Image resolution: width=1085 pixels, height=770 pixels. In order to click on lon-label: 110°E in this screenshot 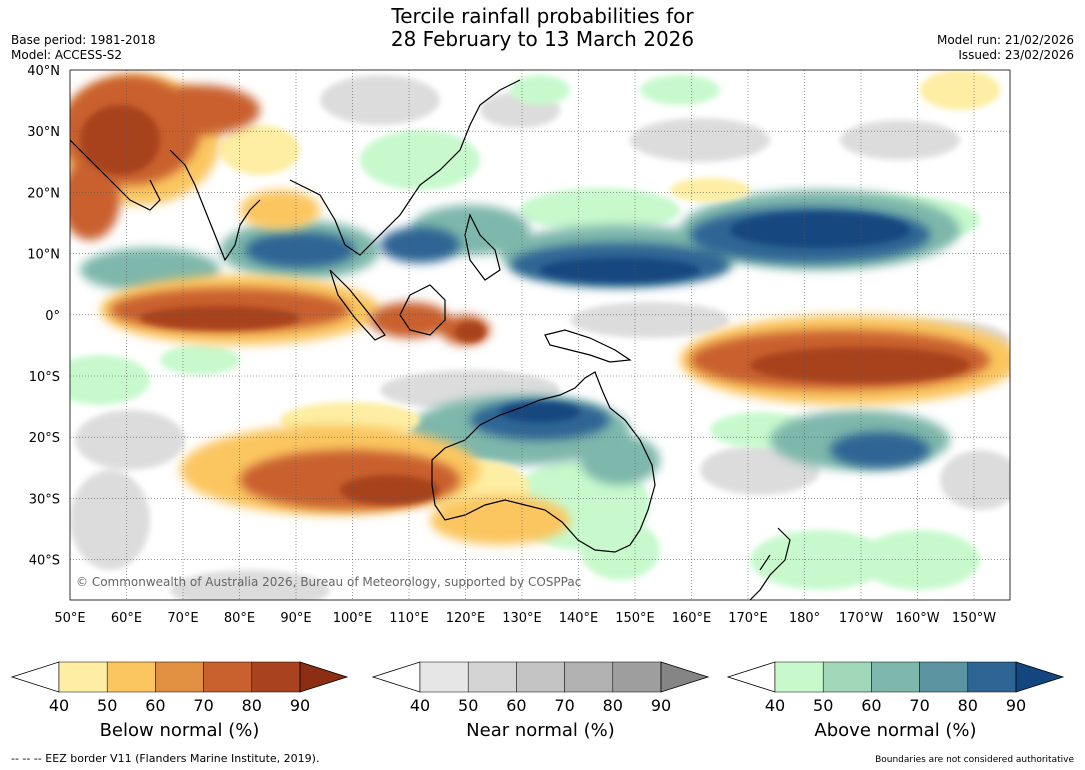, I will do `click(409, 618)`.